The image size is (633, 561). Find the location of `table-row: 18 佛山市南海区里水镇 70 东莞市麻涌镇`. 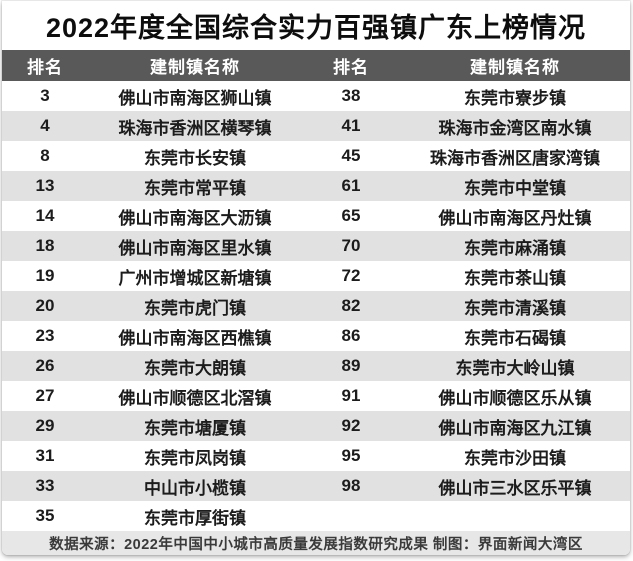

table-row: 18 佛山市南海区里水镇 70 东莞市麻涌镇 is located at coordinates (316, 246).